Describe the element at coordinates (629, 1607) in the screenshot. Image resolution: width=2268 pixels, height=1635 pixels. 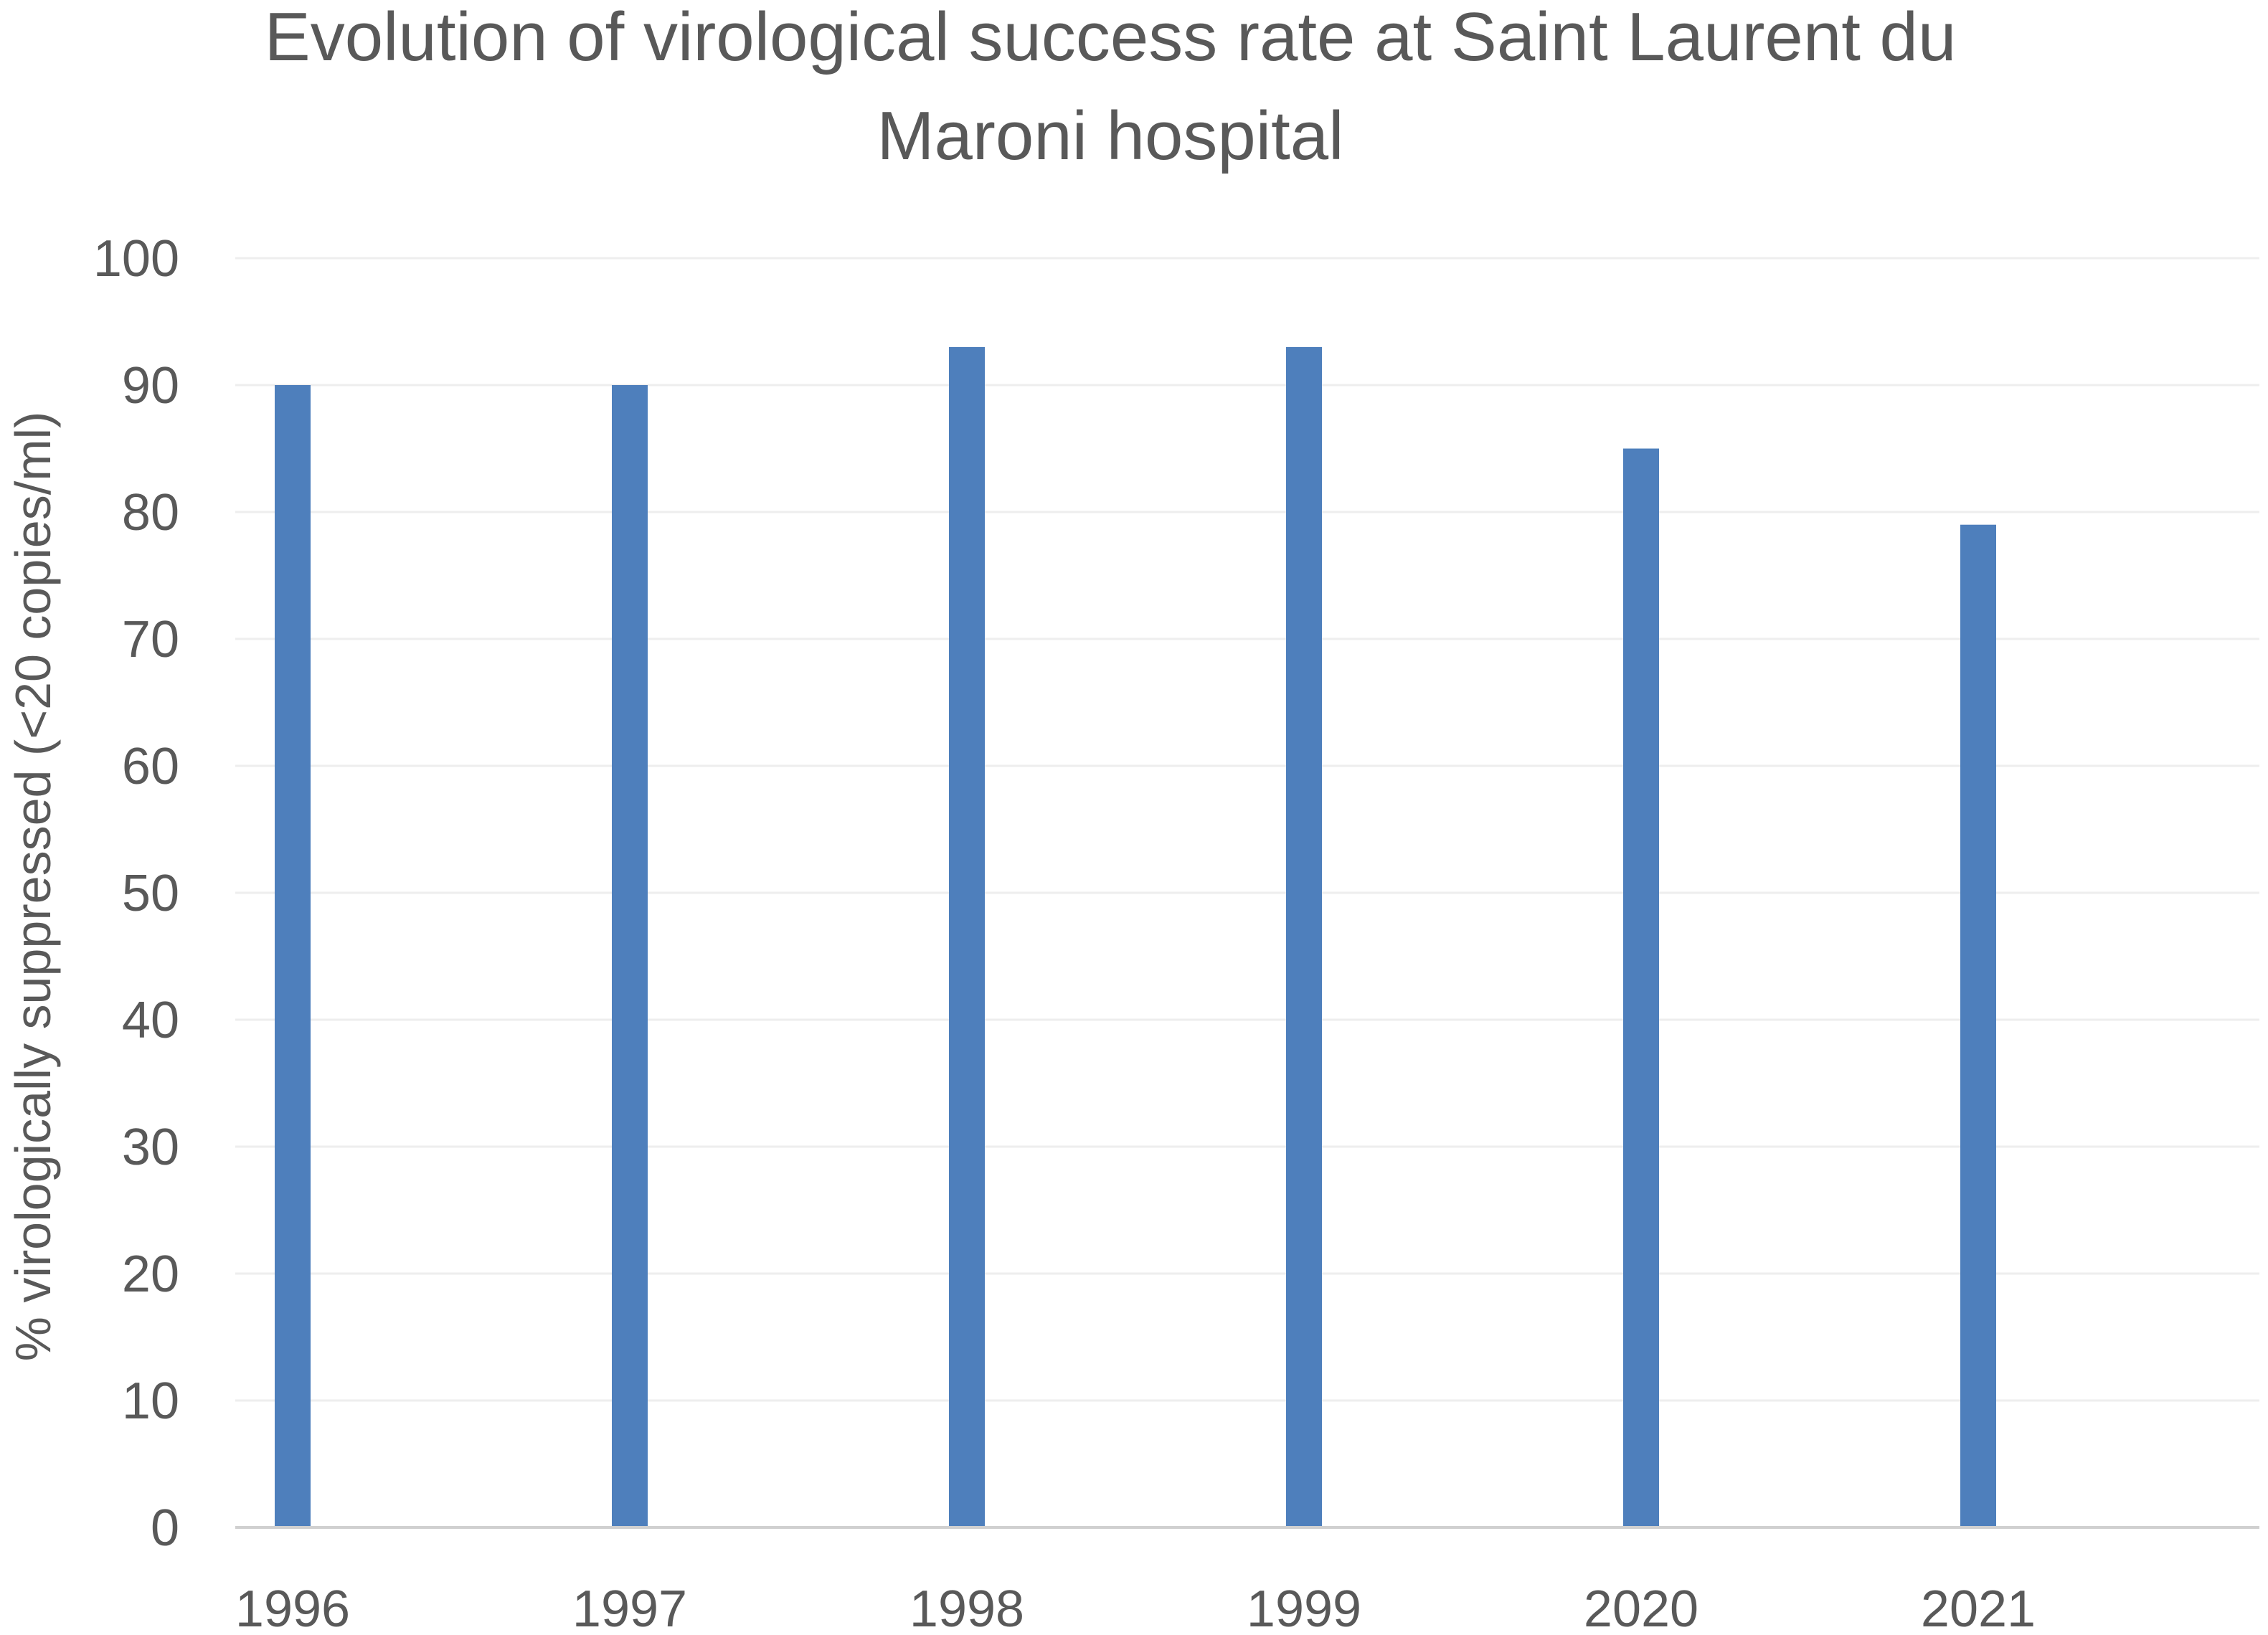
I see `x-tick-label-1997: 1997` at that location.